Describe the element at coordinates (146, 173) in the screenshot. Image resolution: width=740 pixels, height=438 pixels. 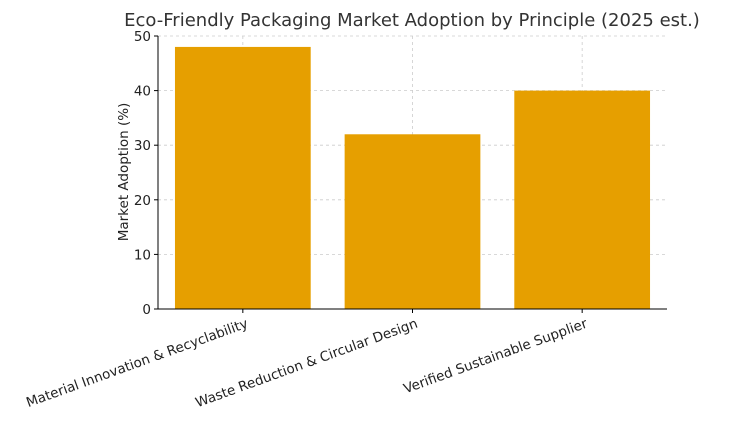
I see `y-ticks: 0 10 20 30 40 50` at that location.